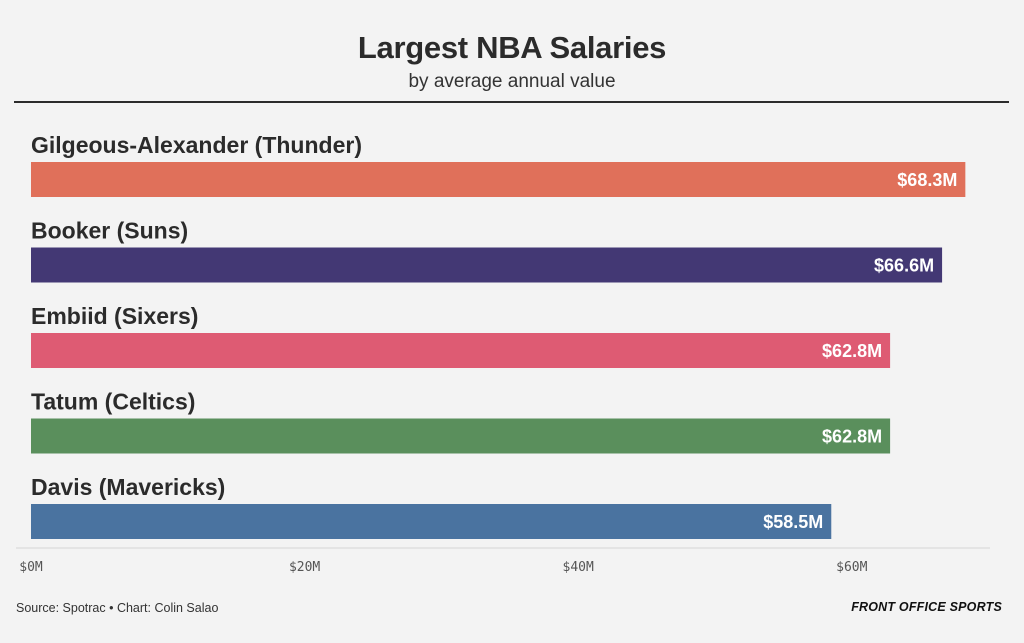 The image size is (1024, 643). I want to click on category-label: Booker (Suns), so click(109, 231).